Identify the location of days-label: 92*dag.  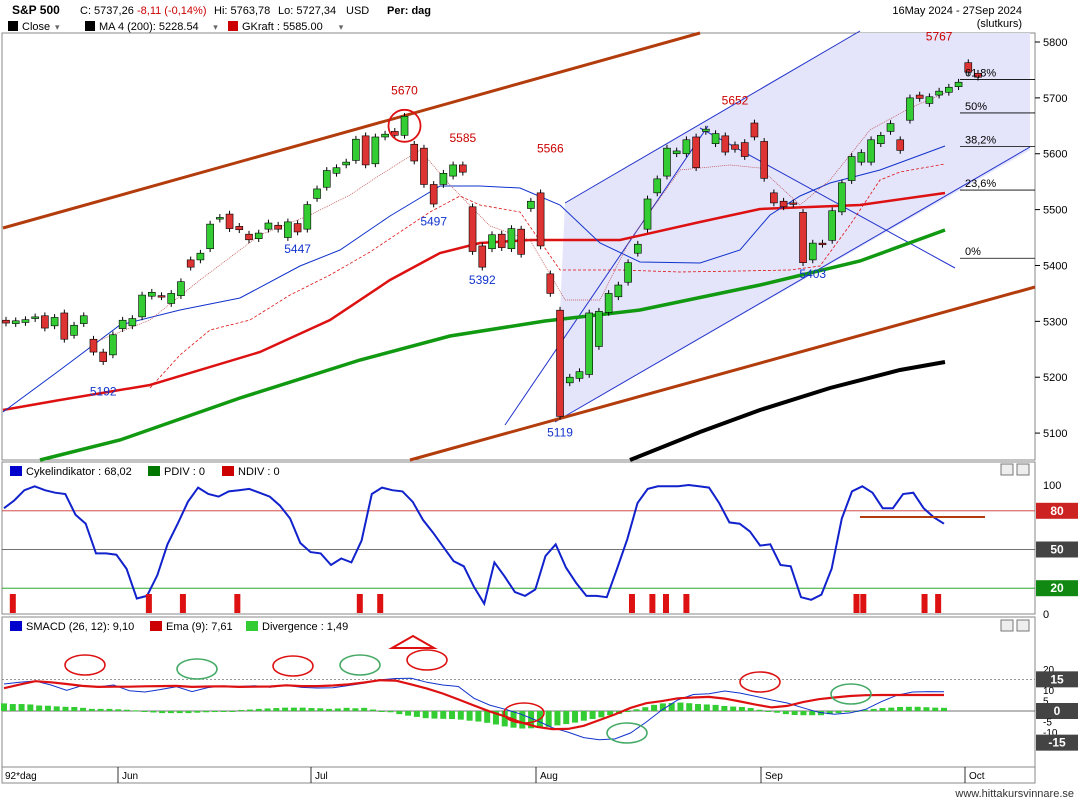
(21, 776).